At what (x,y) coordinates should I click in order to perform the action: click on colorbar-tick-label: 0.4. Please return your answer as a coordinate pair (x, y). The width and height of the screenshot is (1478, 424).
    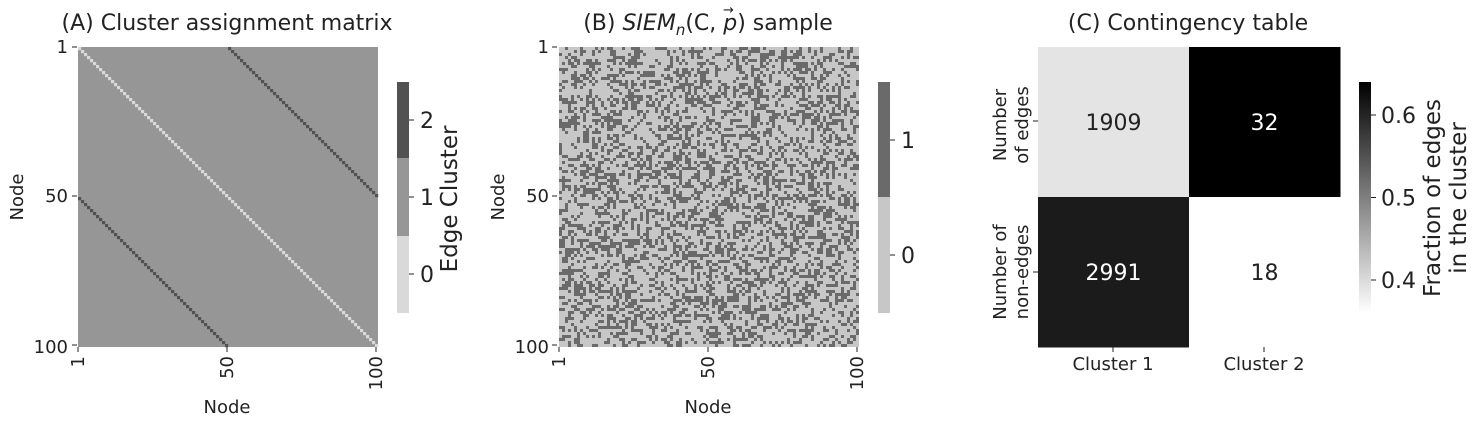
    Looking at the image, I should click on (1398, 281).